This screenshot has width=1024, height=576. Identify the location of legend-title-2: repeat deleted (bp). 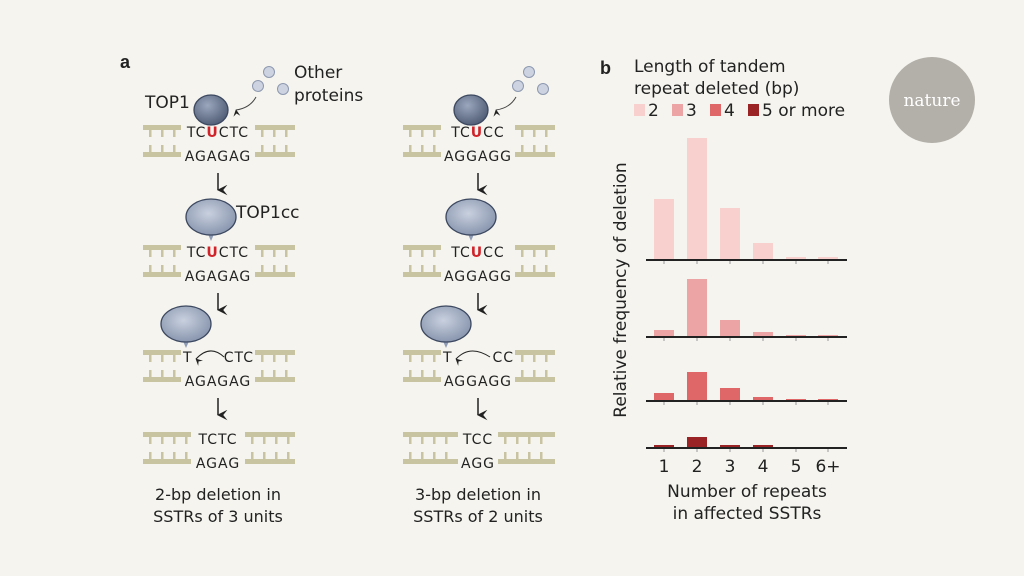
(716, 89).